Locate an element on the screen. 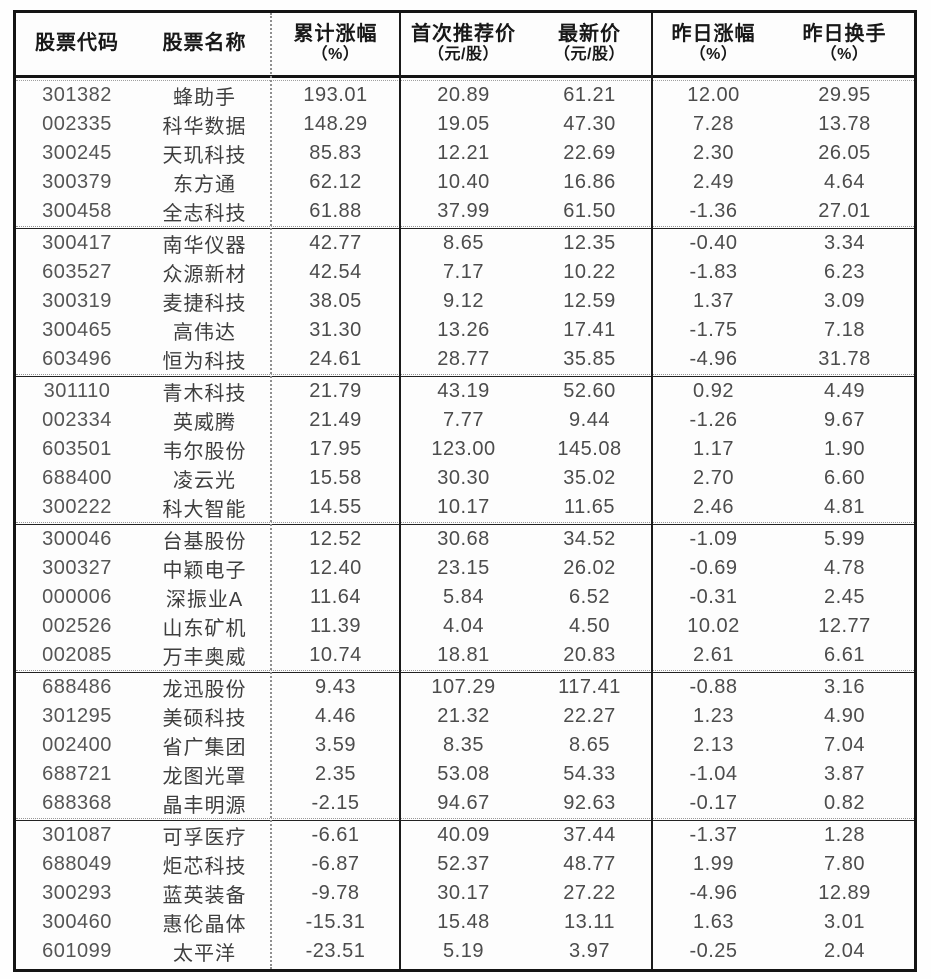  table-row: 002526 山东矿机 11.39 4.04 4.50 10.02 12.77 is located at coordinates (465, 626).